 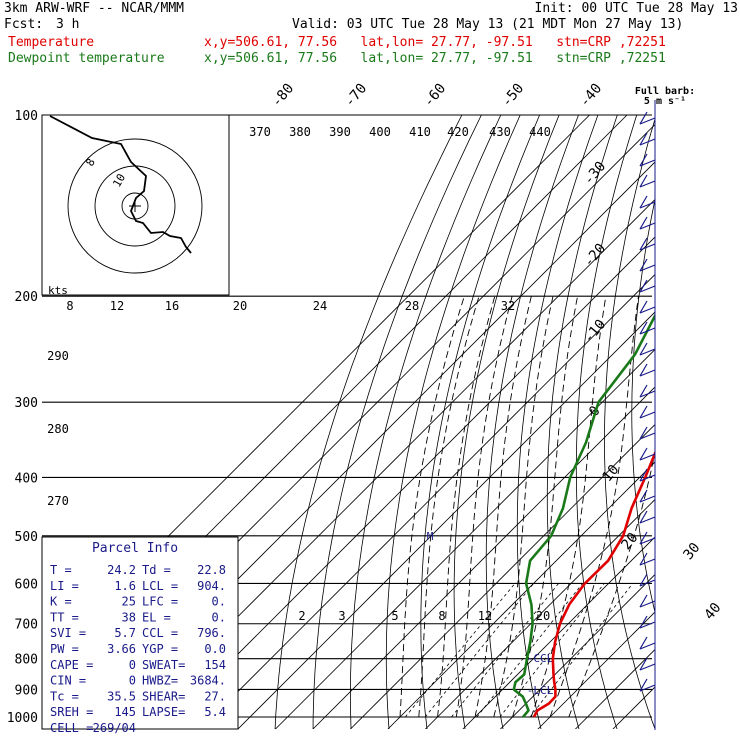 What do you see at coordinates (394, 616) in the screenshot?
I see `mixing-ratio-label: 5` at bounding box center [394, 616].